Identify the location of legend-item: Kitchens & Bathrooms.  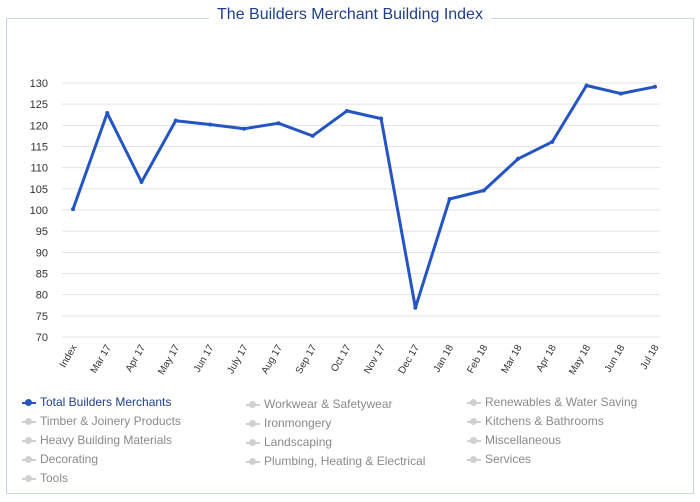
(535, 421).